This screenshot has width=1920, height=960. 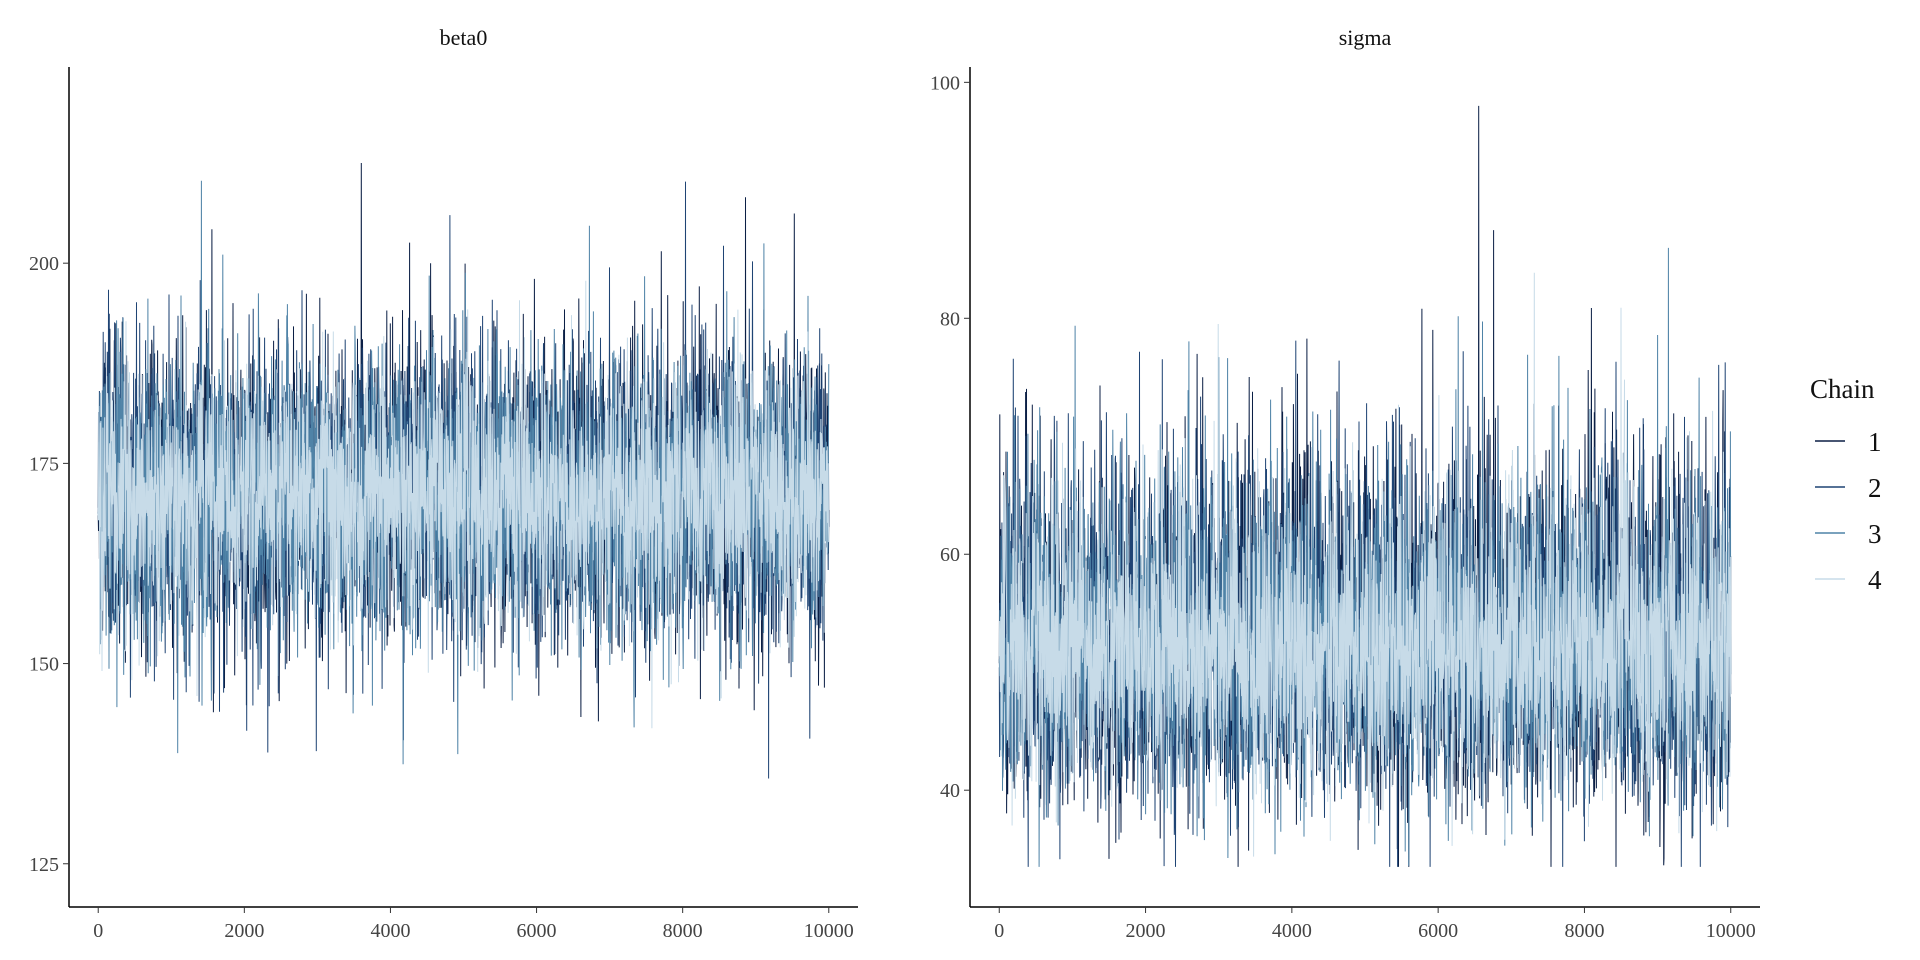 What do you see at coordinates (1875, 488) in the screenshot?
I see `legend-label-2: 2` at bounding box center [1875, 488].